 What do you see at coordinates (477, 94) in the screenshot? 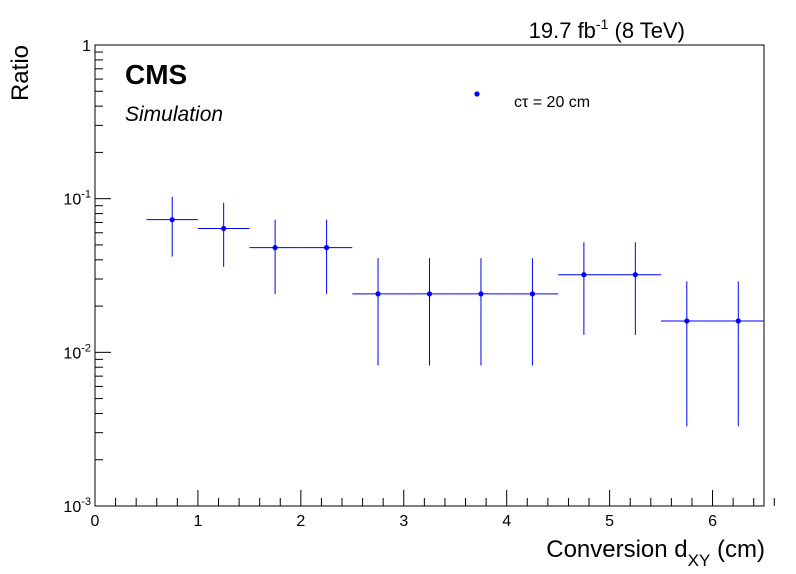
I see `legend-marker` at bounding box center [477, 94].